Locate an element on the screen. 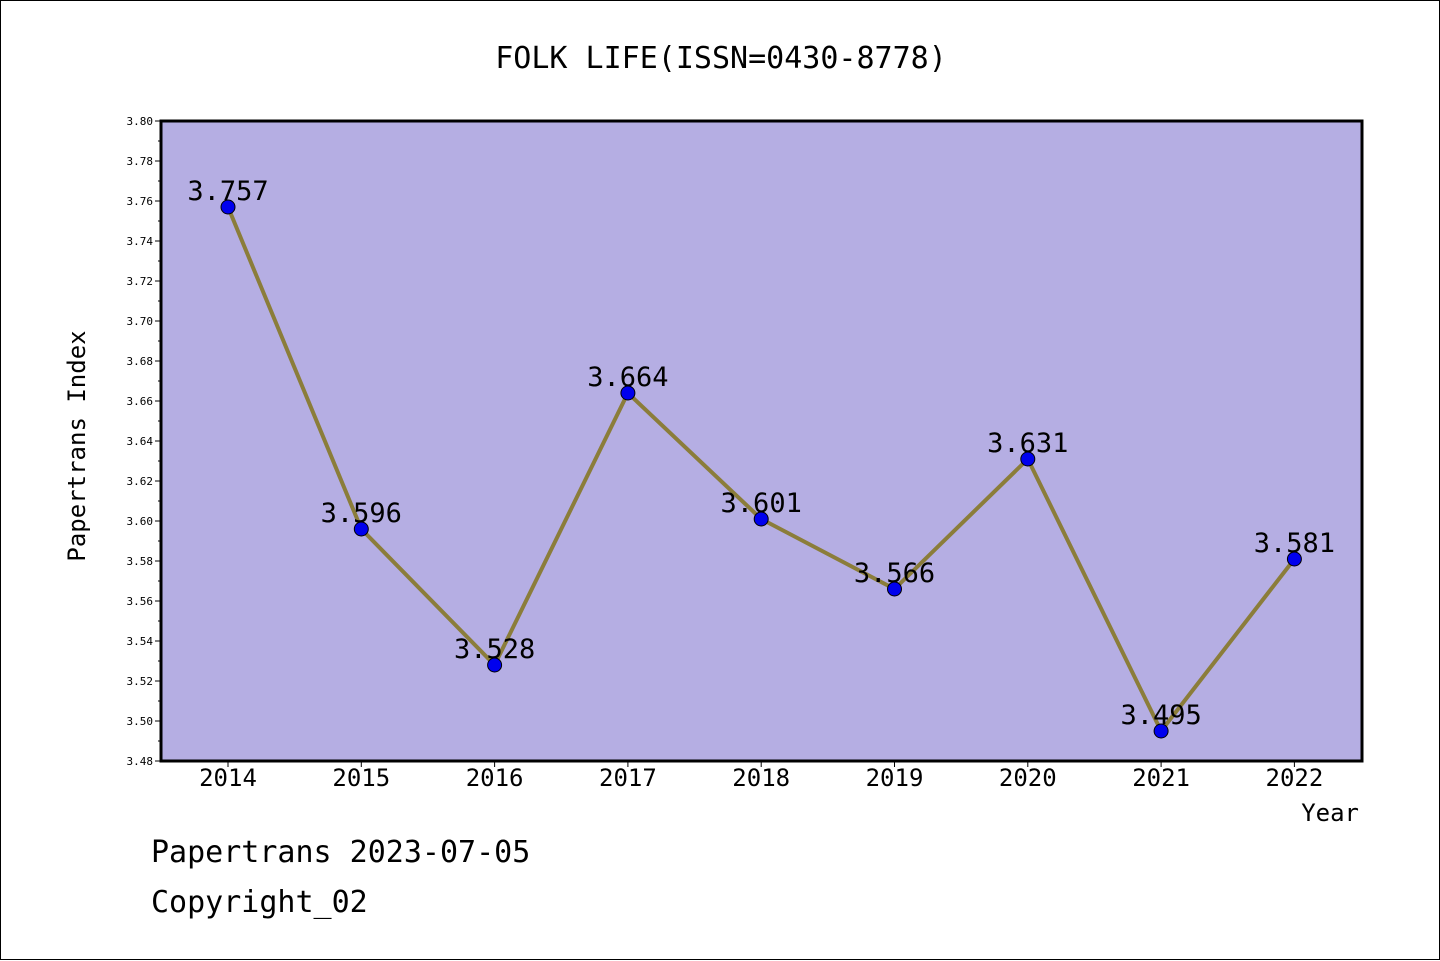  data-label: 3.601 is located at coordinates (761, 503).